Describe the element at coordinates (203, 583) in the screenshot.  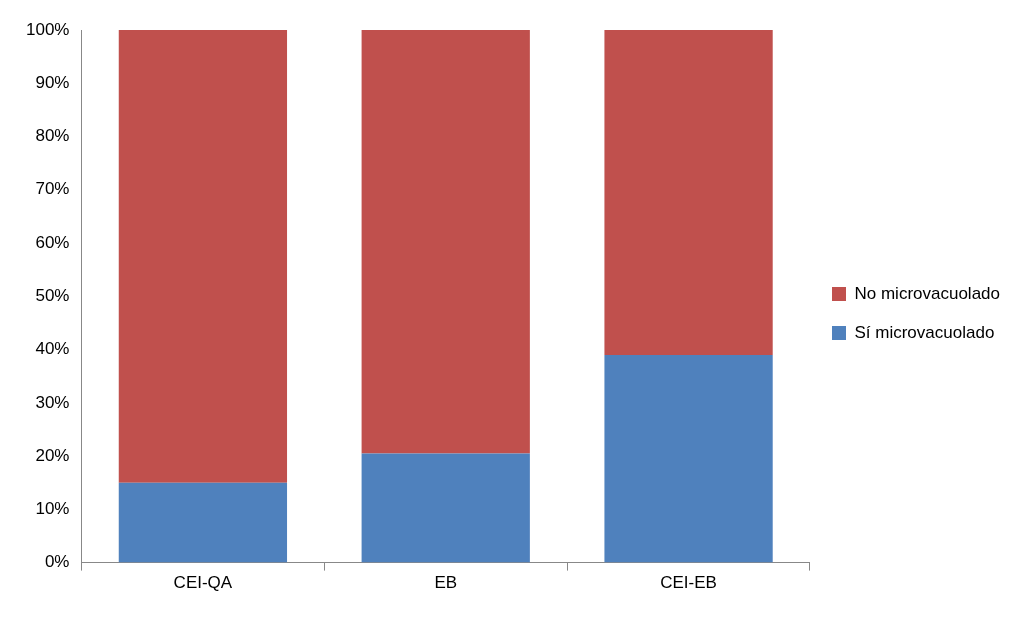
I see `x-tick-label: CEI-QA` at that location.